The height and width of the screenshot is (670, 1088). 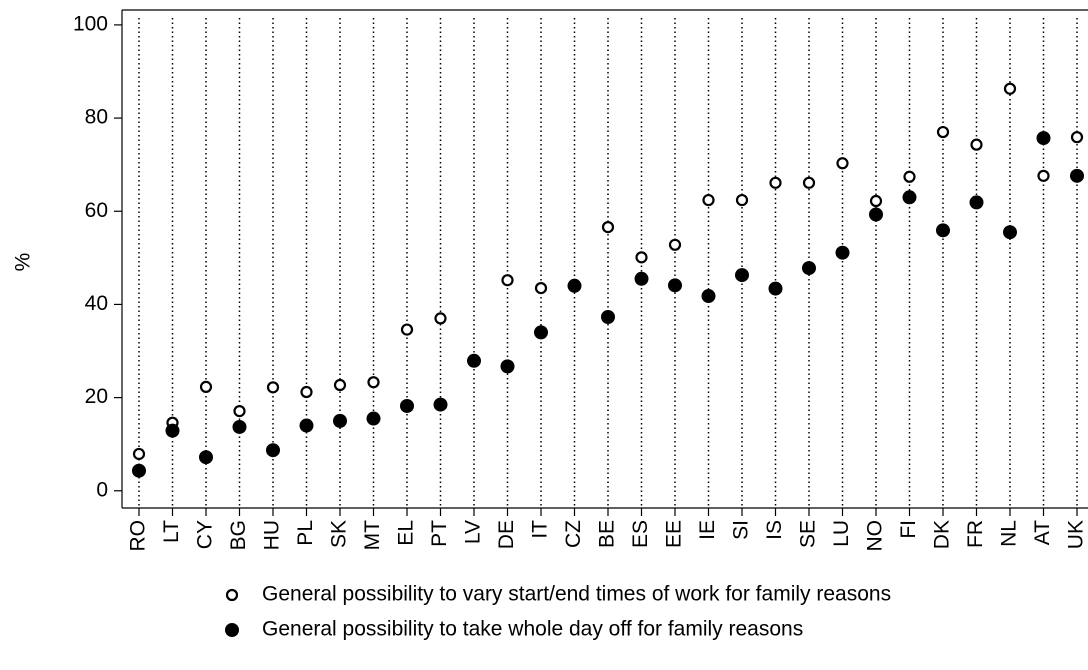 I want to click on x-tick-label: FI, so click(x=908, y=529).